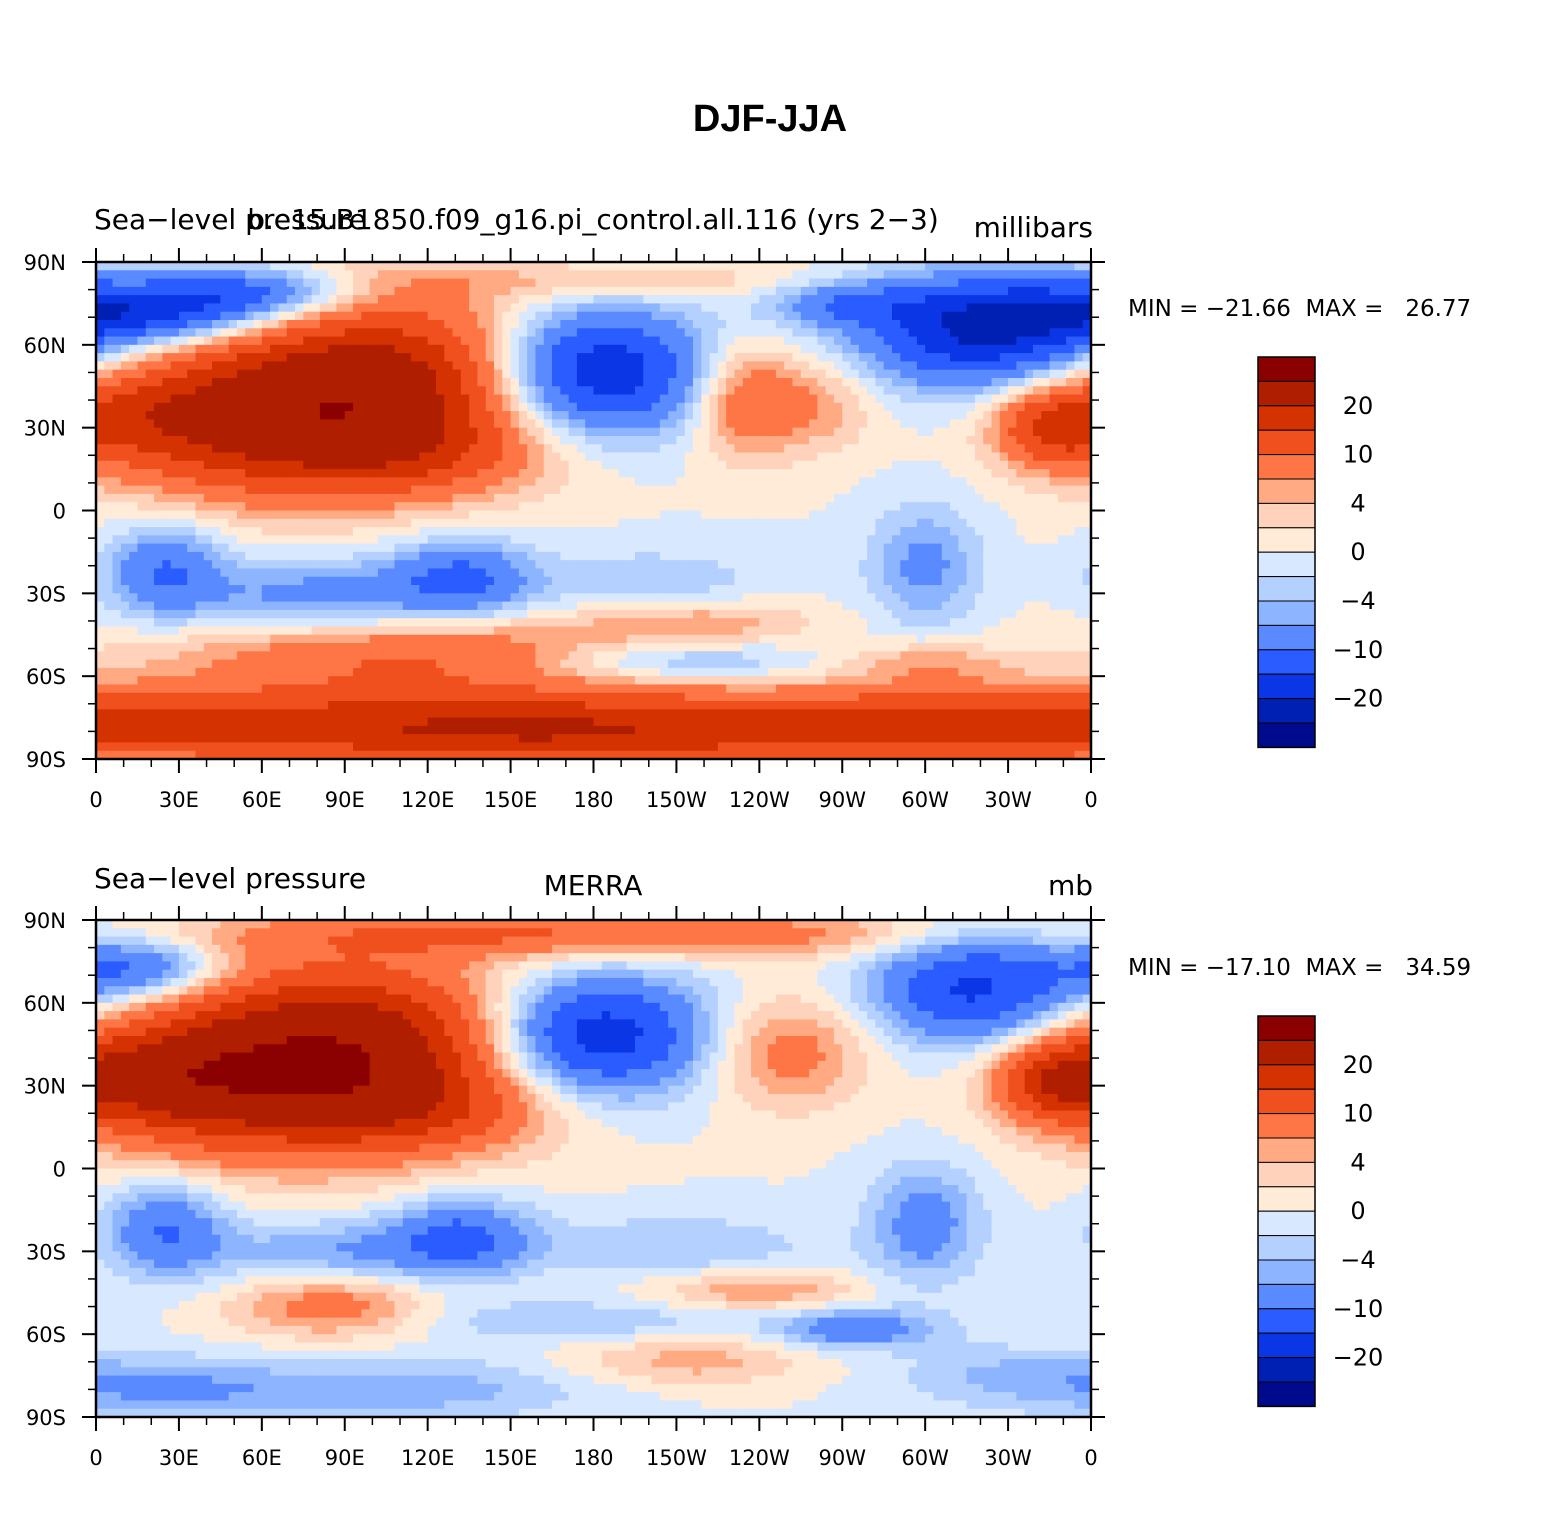 The image size is (1541, 1538). I want to click on colorbar-frame, so click(1286, 1211).